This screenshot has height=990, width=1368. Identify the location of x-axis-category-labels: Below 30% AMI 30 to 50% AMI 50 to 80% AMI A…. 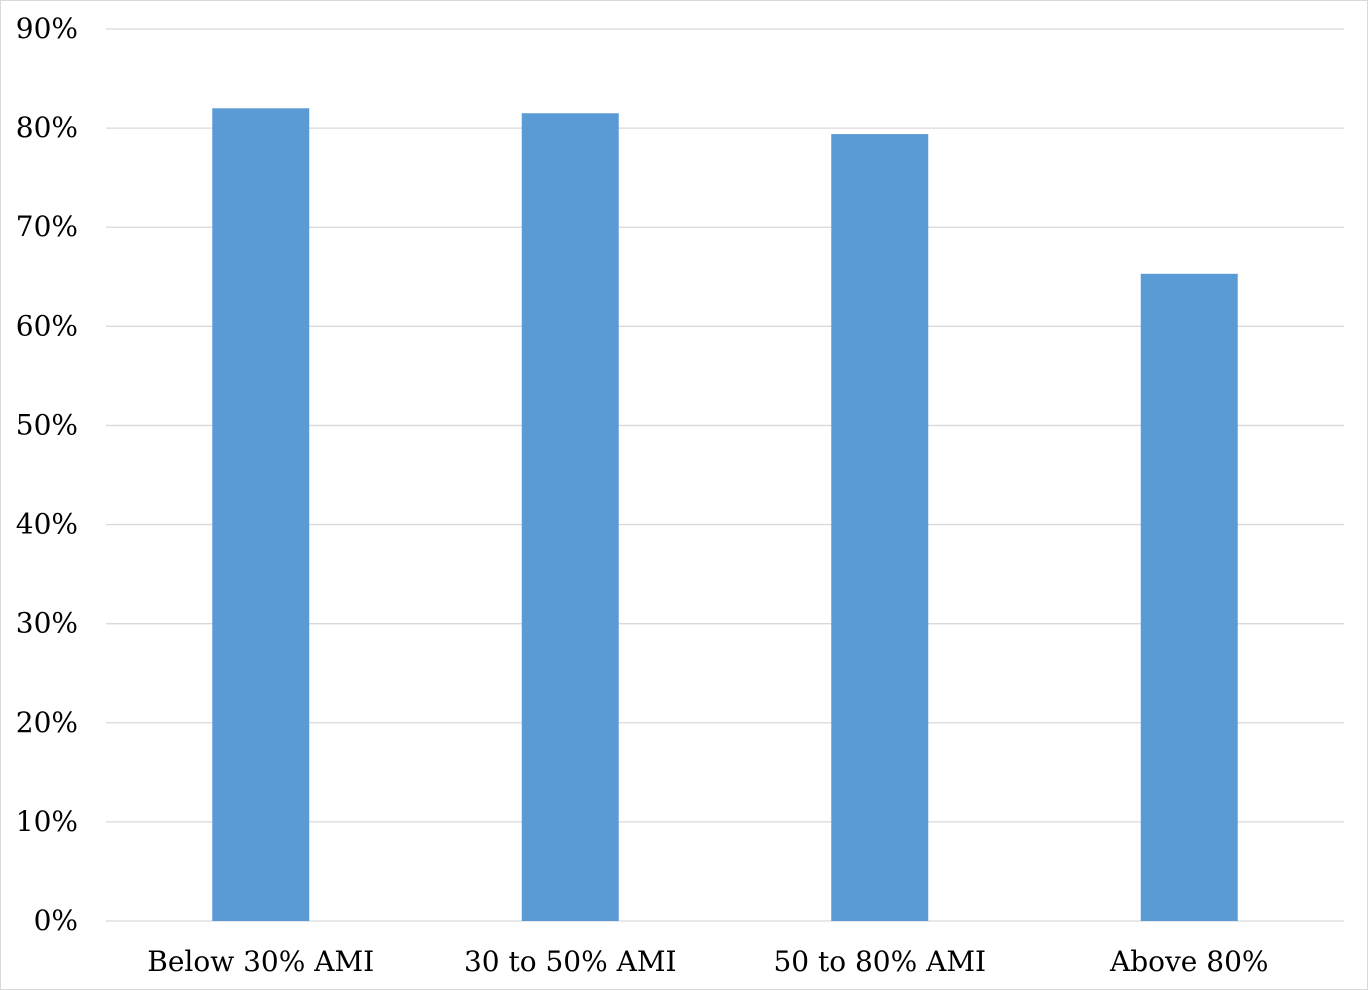
(707, 961).